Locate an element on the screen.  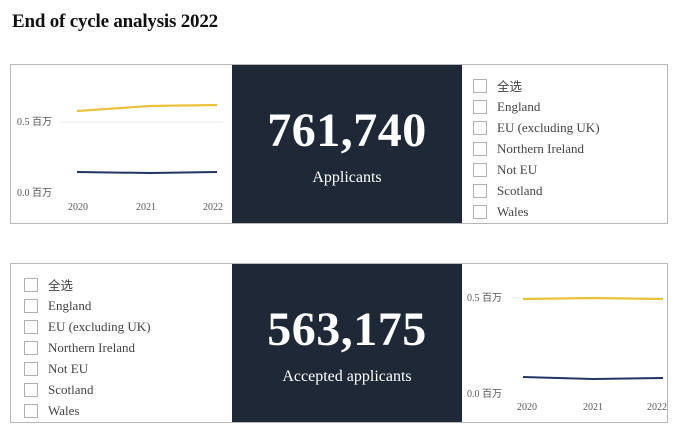
accepted-count: 563,175 is located at coordinates (347, 329).